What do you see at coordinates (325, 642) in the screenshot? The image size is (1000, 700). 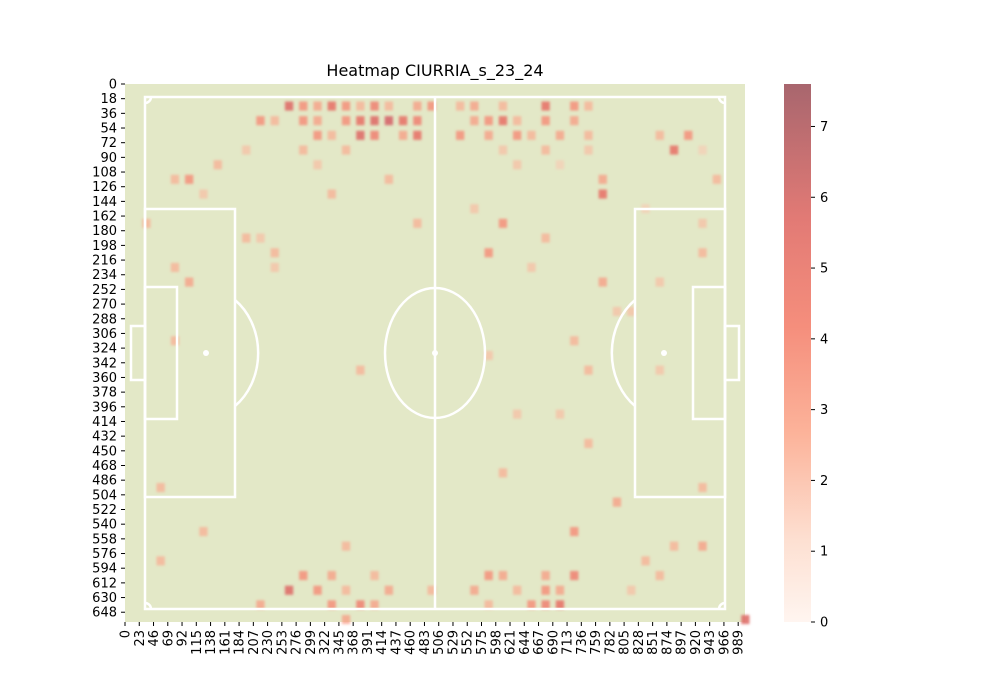 I see `x-tick-label: 322` at bounding box center [325, 642].